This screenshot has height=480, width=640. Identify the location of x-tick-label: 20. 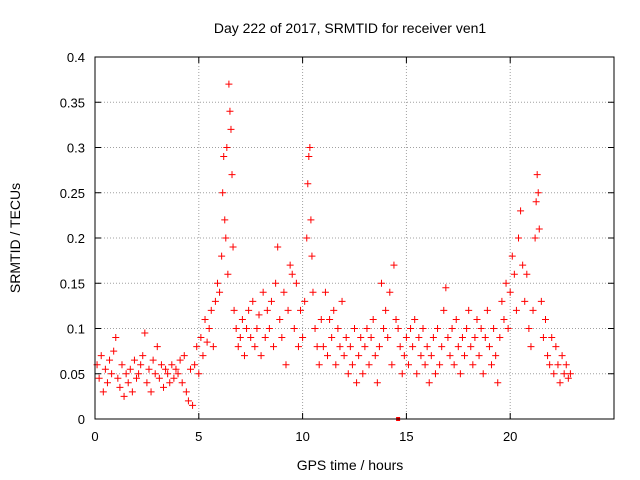
(510, 436).